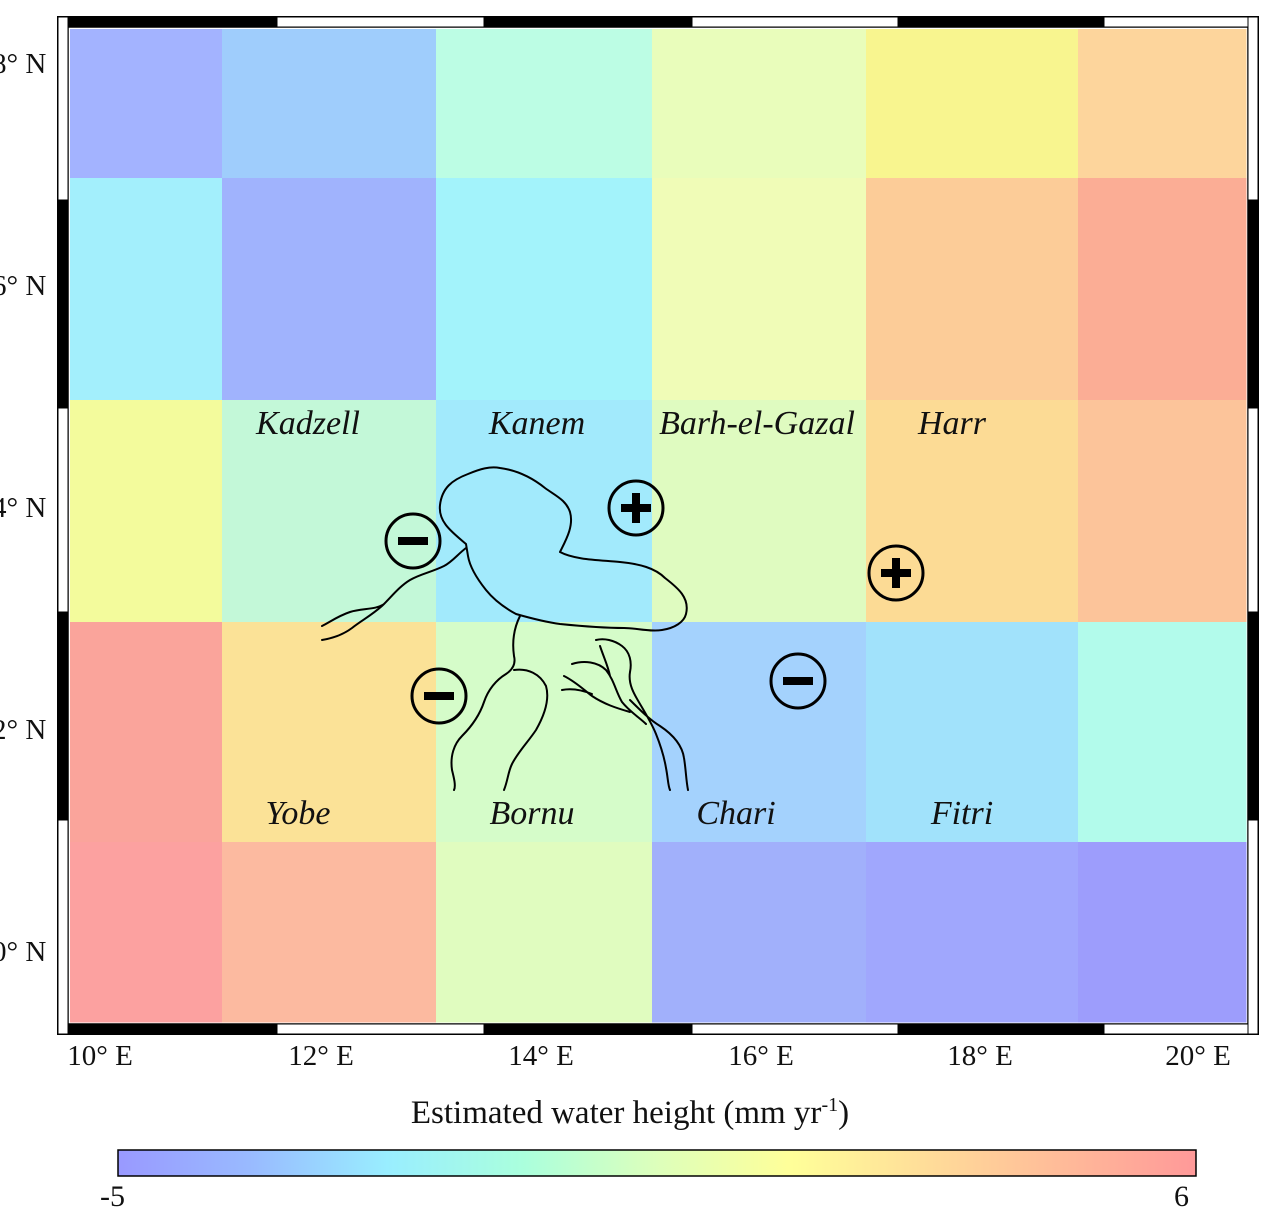 This screenshot has height=1215, width=1272. What do you see at coordinates (980, 1056) in the screenshot?
I see `lon-label-18: 18° E` at bounding box center [980, 1056].